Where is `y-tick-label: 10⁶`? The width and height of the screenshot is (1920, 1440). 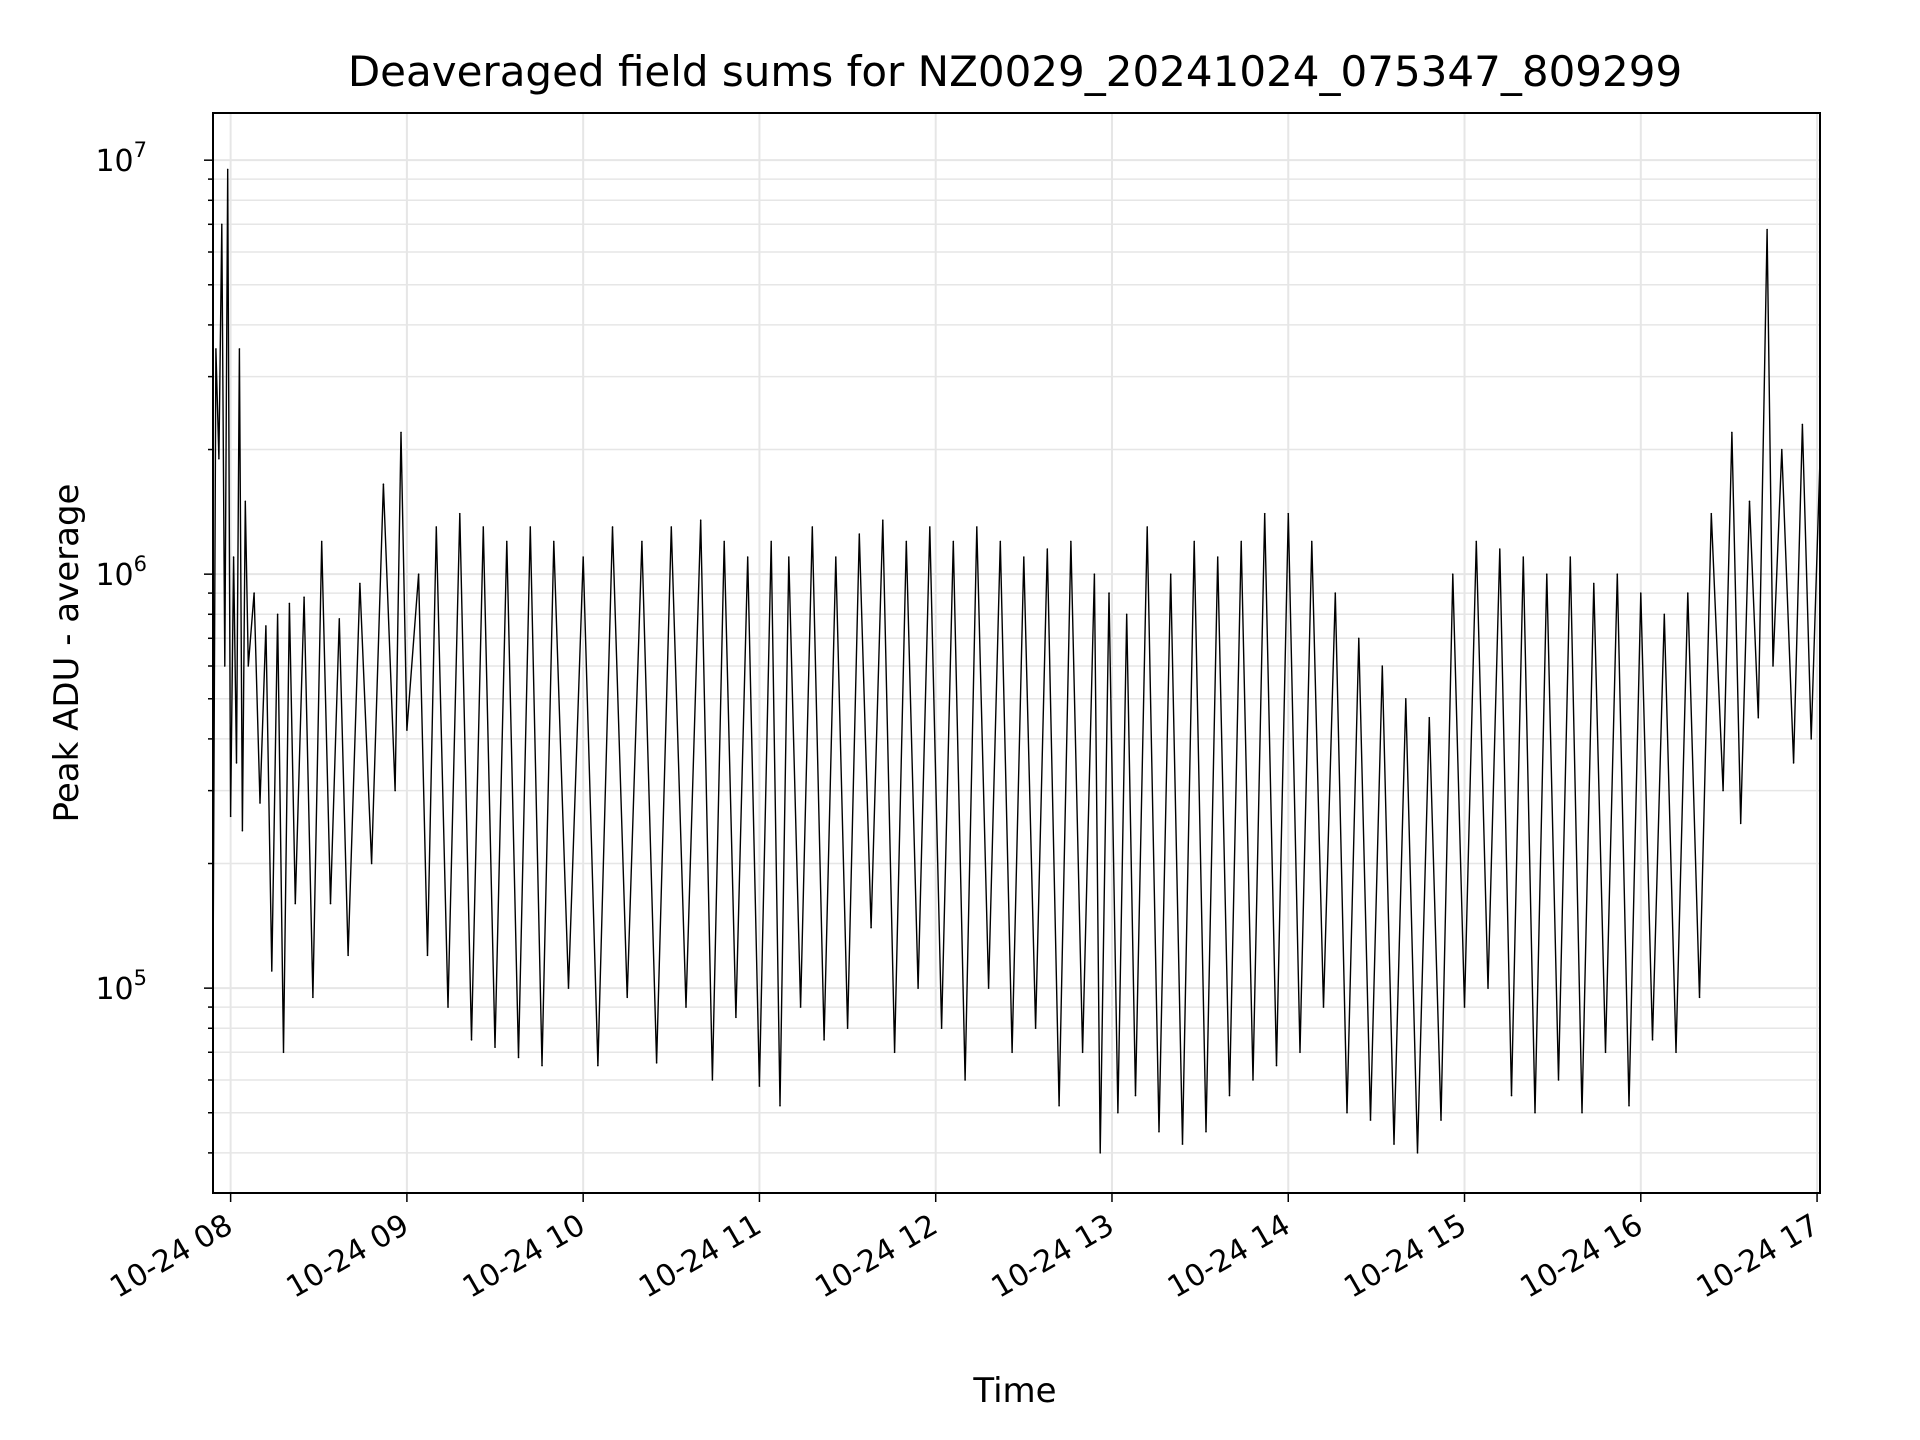 y-tick-label: 10⁶ is located at coordinates (121, 572).